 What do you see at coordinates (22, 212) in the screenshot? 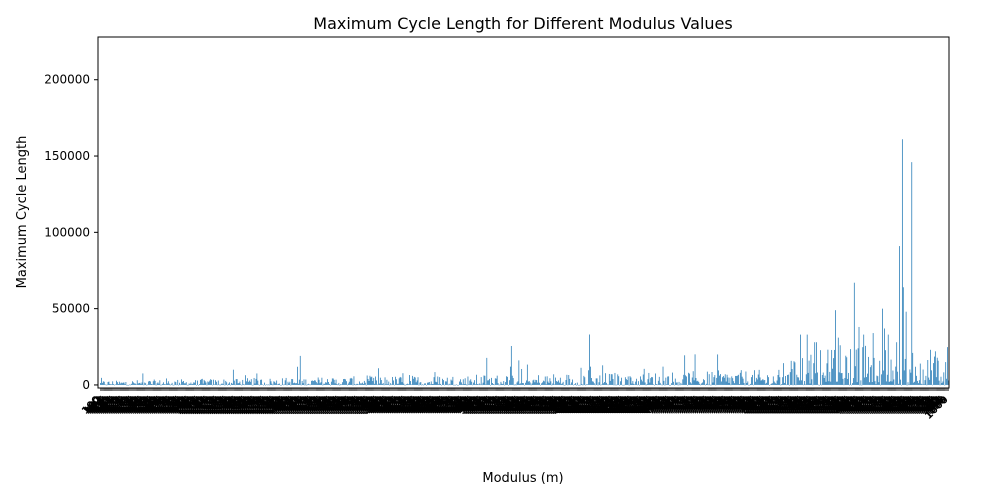
I see `y-axis-label: Maximum Cycle Length` at bounding box center [22, 212].